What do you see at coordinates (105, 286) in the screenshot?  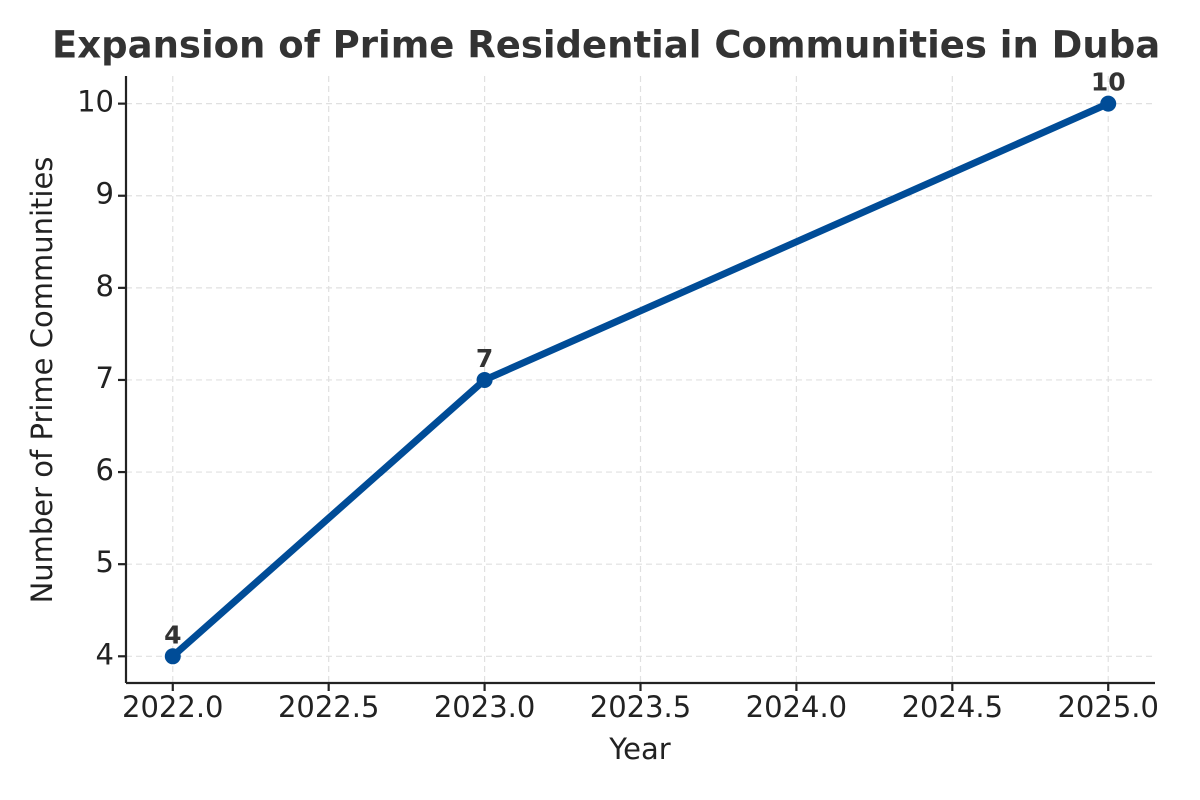 I see `y-tick-label: 8` at bounding box center [105, 286].